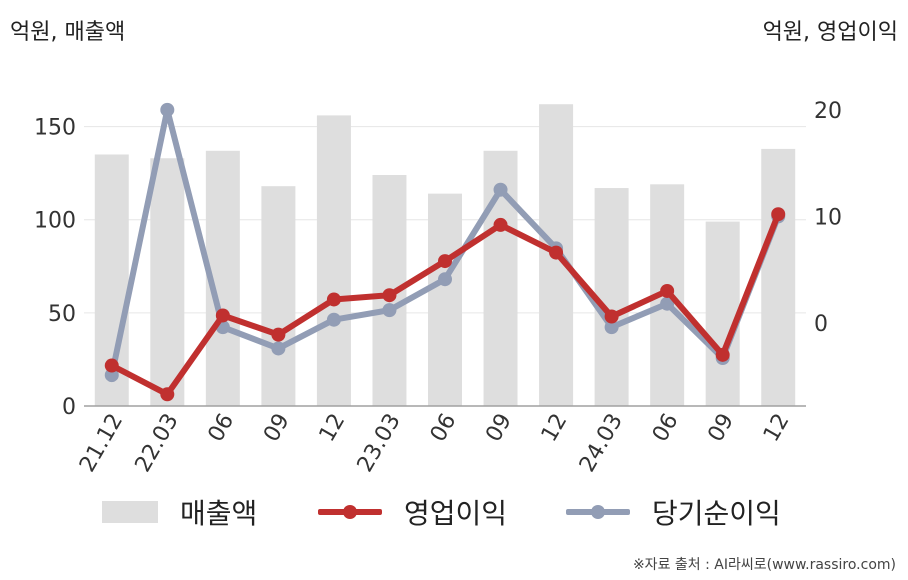 The height and width of the screenshot is (580, 908). I want to click on legend-item-revenue: 매출액, so click(179, 512).